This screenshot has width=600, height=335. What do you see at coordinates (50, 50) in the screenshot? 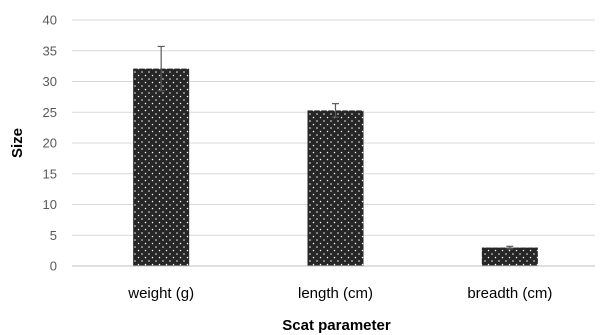
I see `y-tick-label: 35` at bounding box center [50, 50].